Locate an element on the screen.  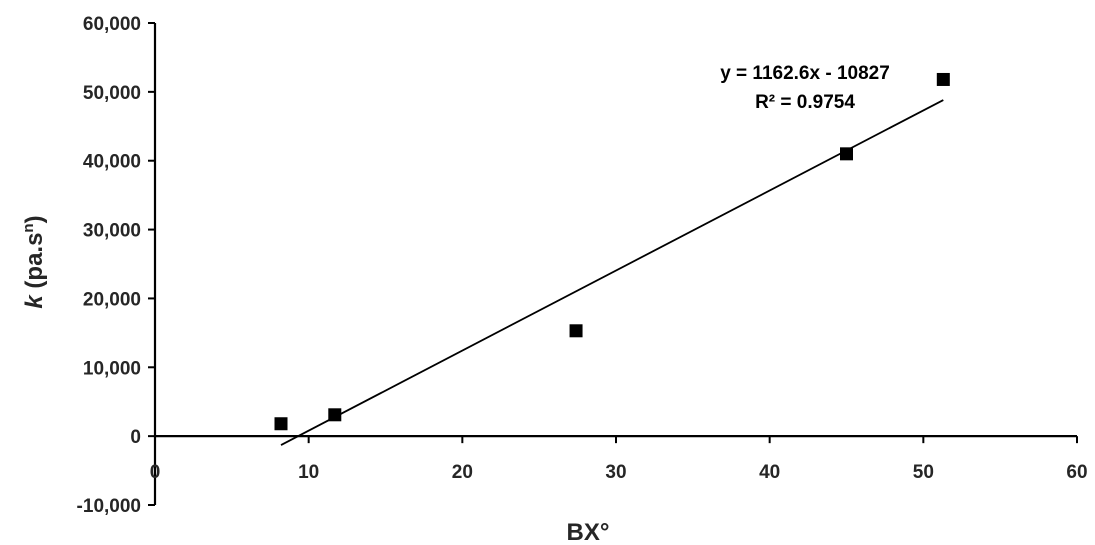
y-tick-label: 50,000 is located at coordinates (112, 93).